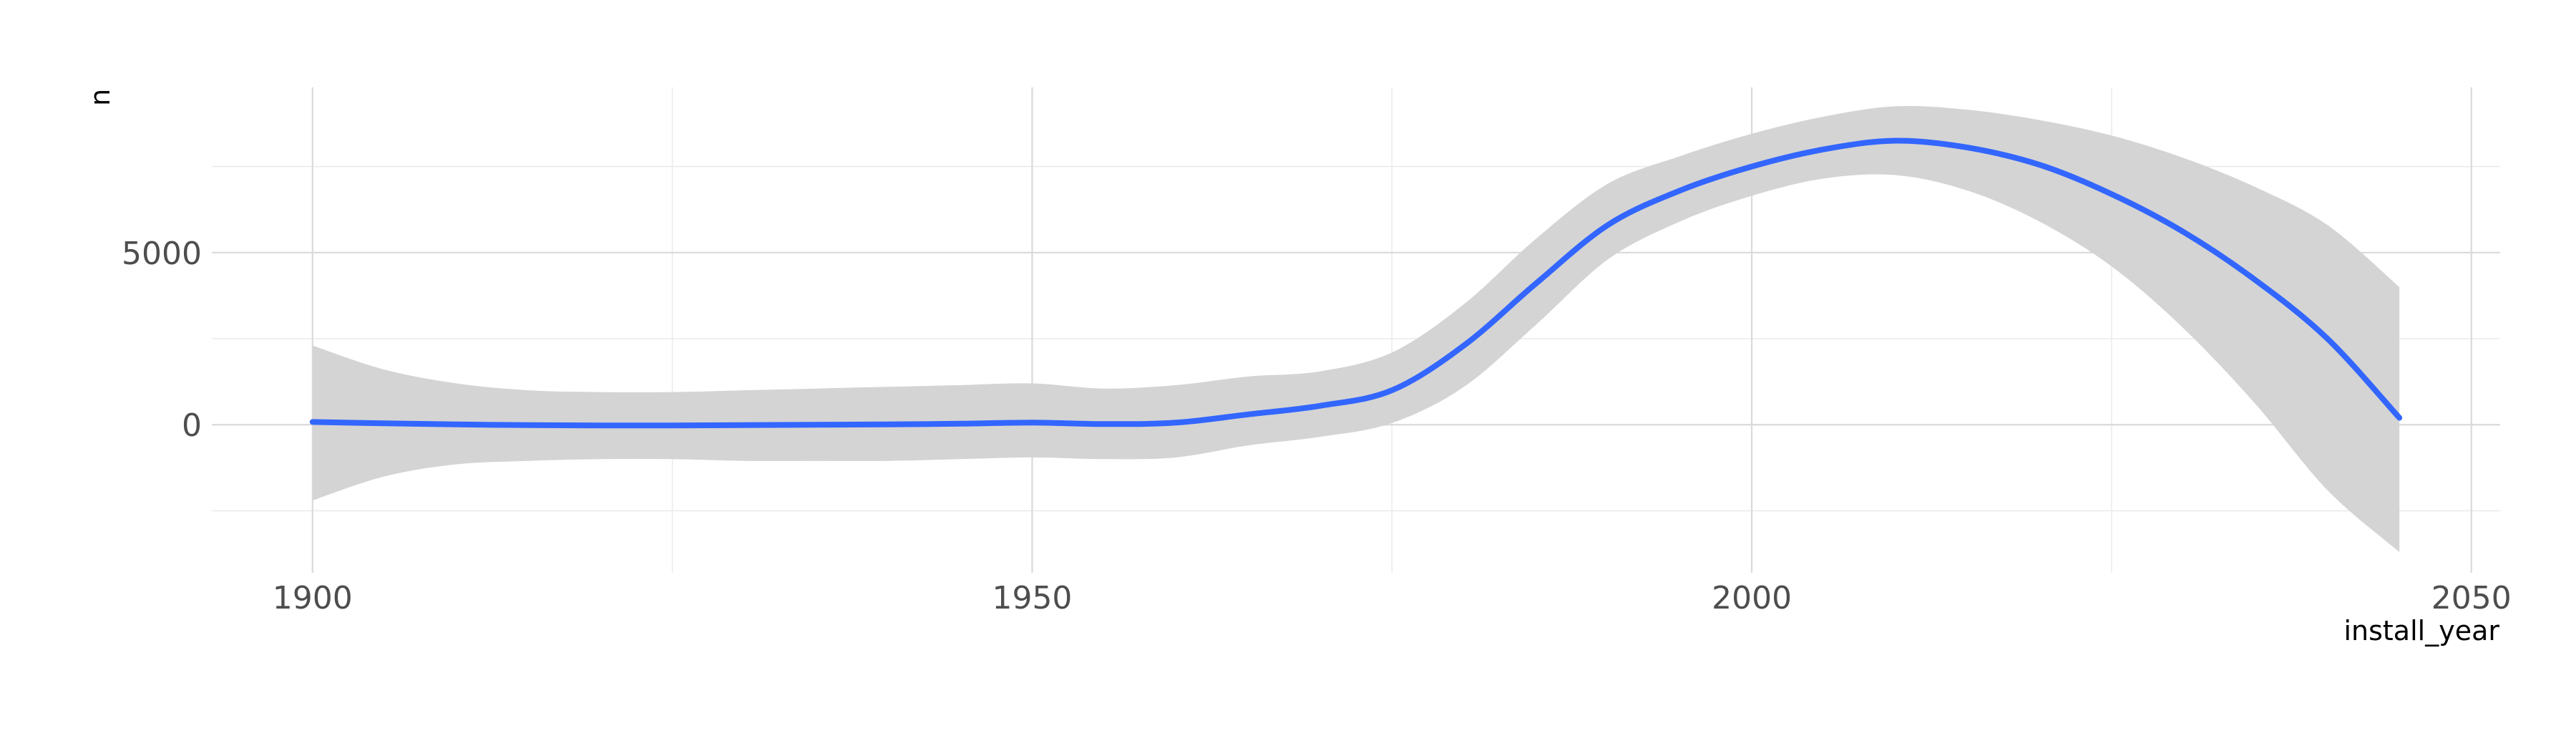 Image resolution: width=2576 pixels, height=731 pixels. What do you see at coordinates (1392, 598) in the screenshot?
I see `x-tick-labels: 1900 1950 2000 2050` at bounding box center [1392, 598].